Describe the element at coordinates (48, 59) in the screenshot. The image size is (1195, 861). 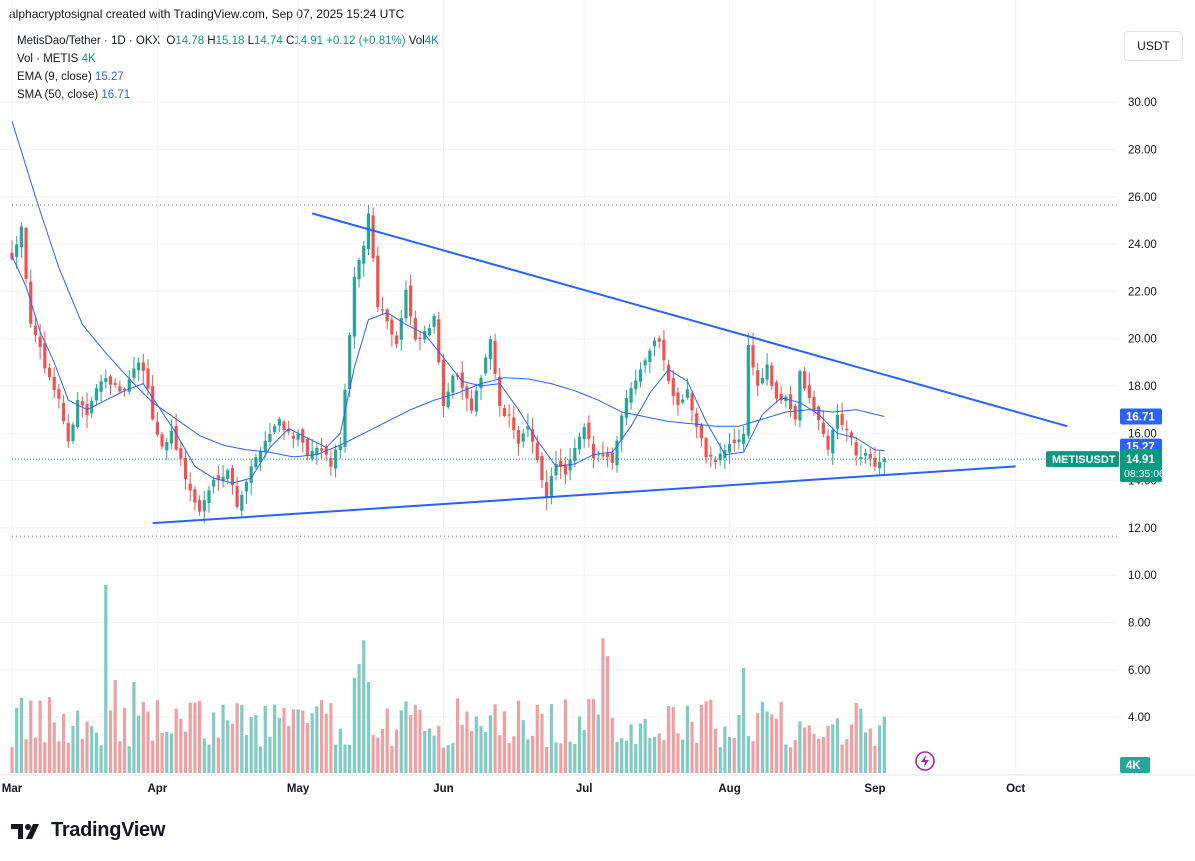
I see `vol-row-label: Vol · METIS` at that location.